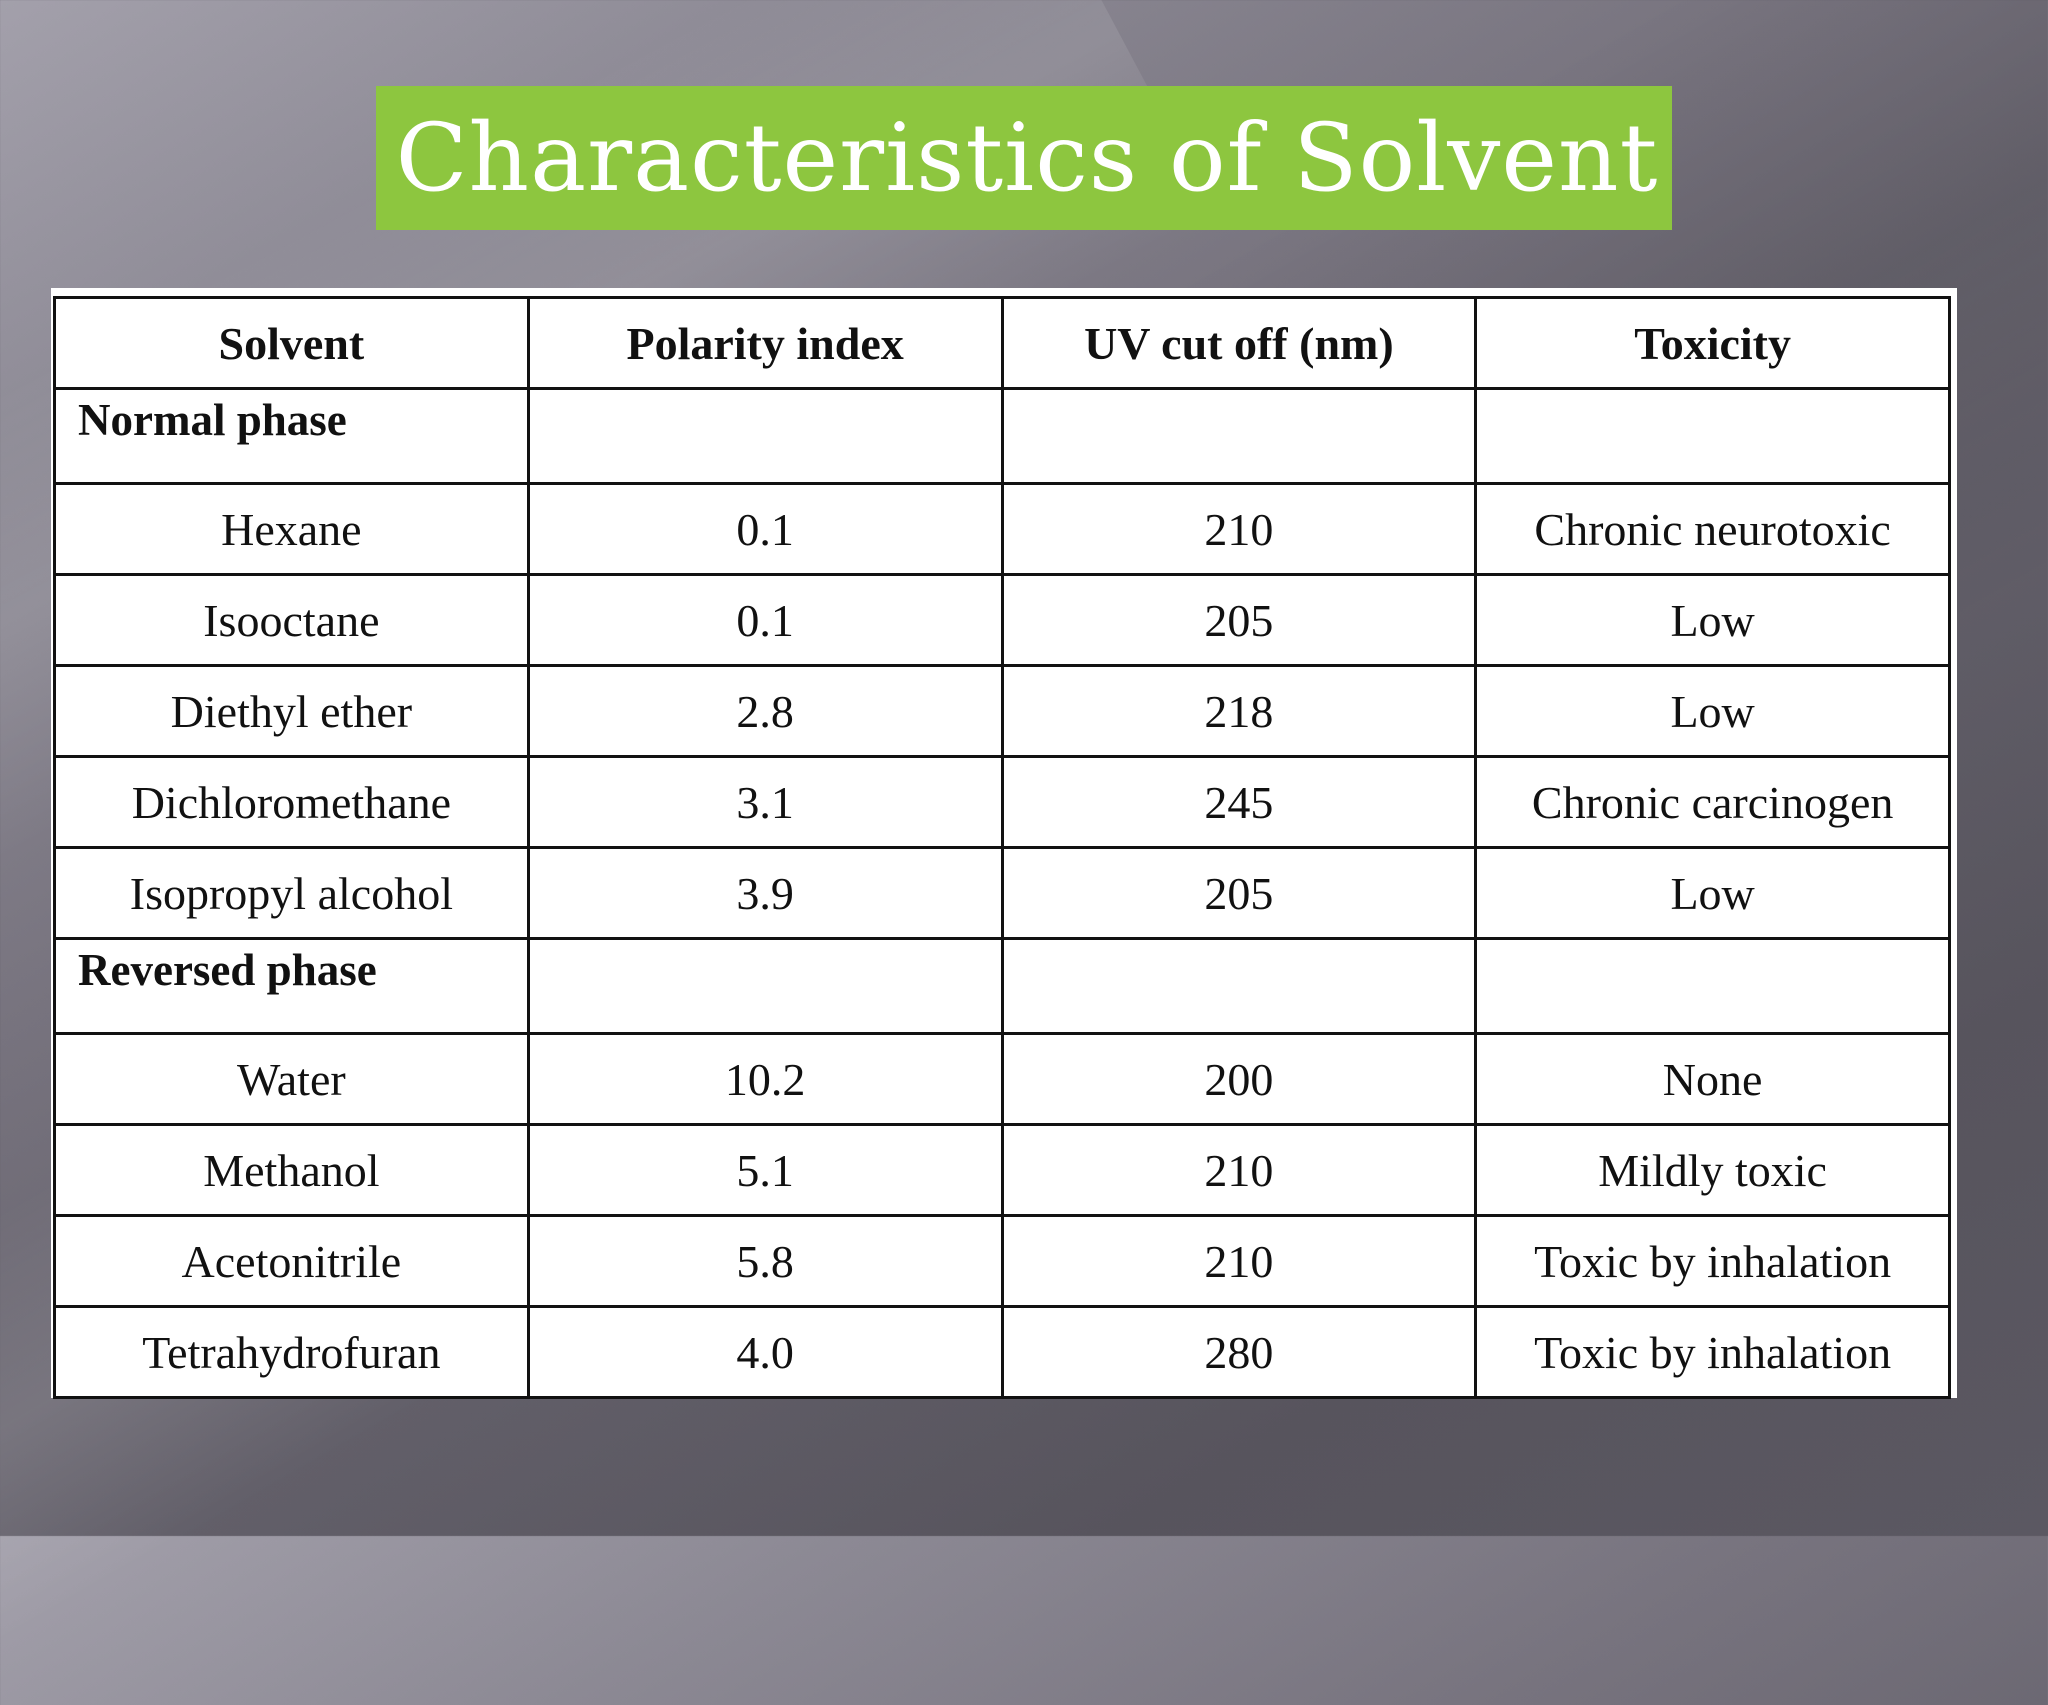 The width and height of the screenshot is (2048, 1705). Describe the element at coordinates (765, 711) in the screenshot. I see `polarity-index-cell: 2.8` at that location.